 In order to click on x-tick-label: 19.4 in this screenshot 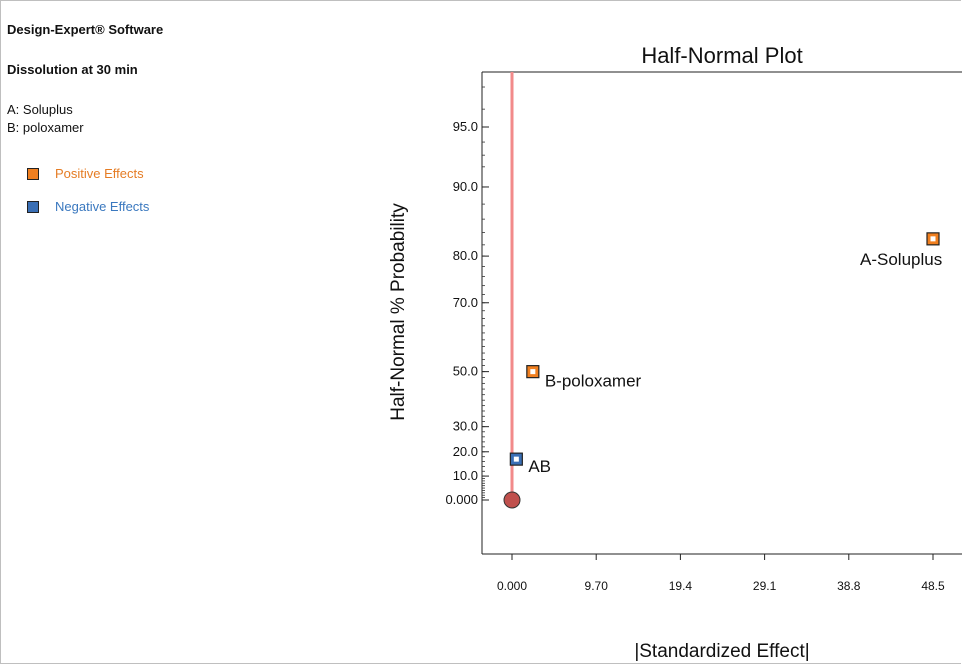, I will do `click(681, 586)`.